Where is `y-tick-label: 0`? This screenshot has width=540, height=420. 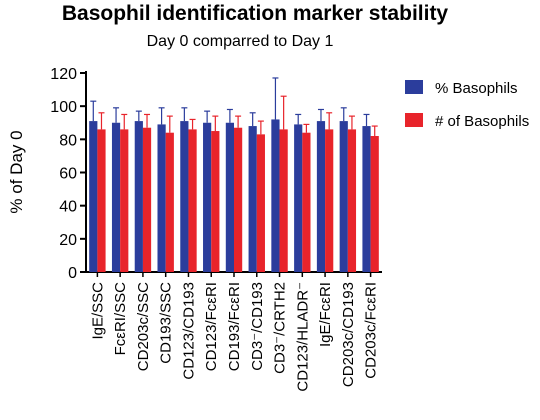 y-tick-label: 0 is located at coordinates (72, 273).